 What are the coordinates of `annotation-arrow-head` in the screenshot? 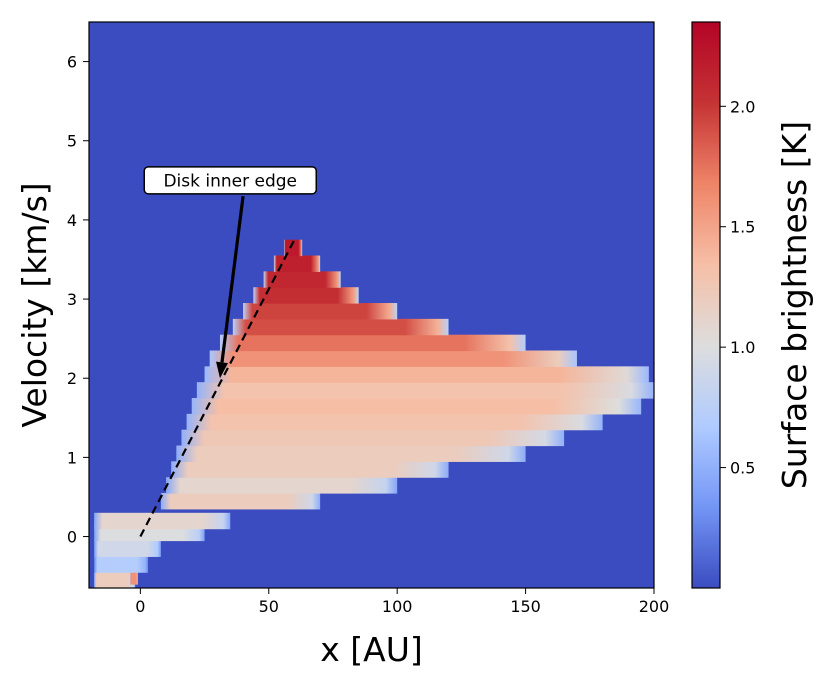 It's located at (222, 370).